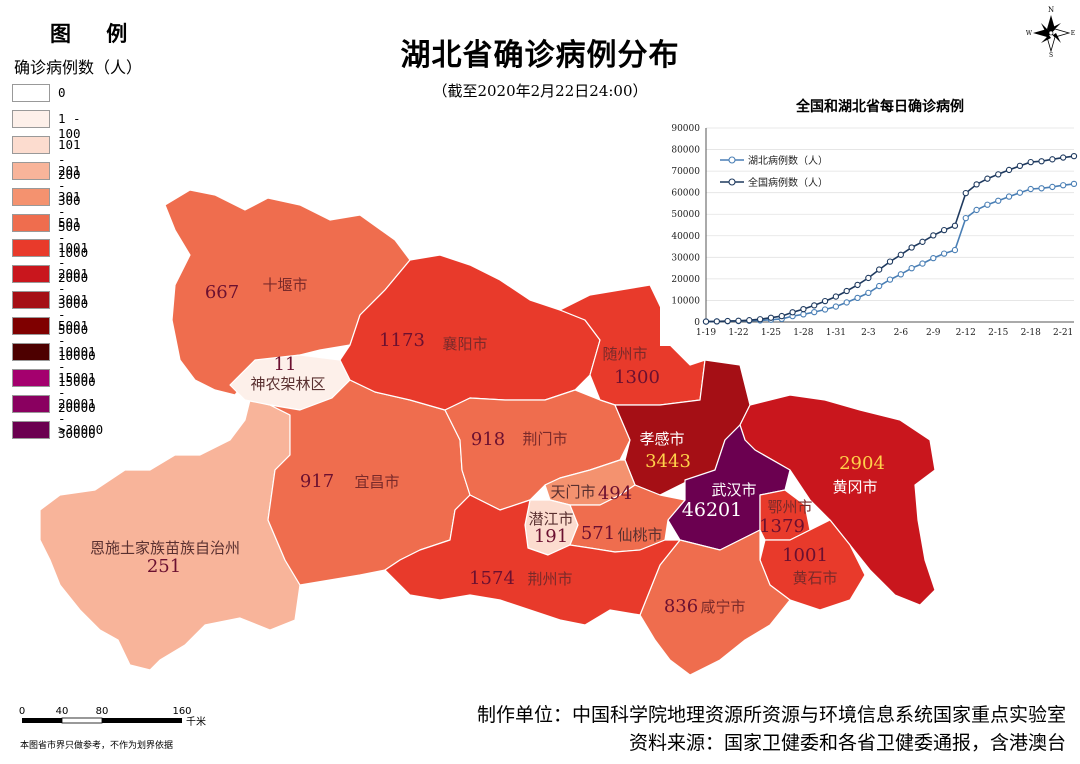  What do you see at coordinates (540, 55) in the screenshot?
I see `page-title: 湖北省确诊病例分布` at bounding box center [540, 55].